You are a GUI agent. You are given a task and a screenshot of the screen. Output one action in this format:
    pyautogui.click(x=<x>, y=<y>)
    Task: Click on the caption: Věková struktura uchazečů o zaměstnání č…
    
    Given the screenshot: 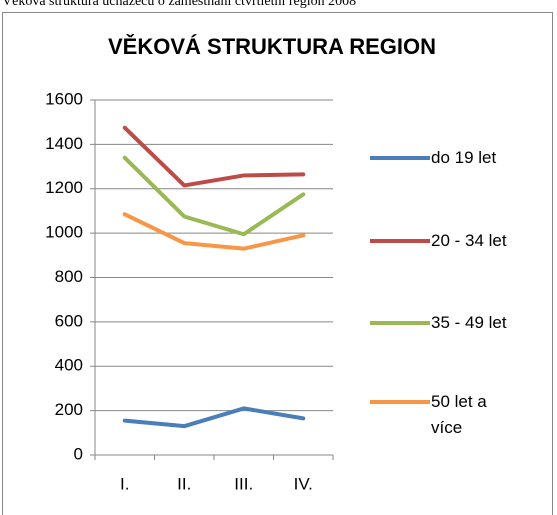 What is the action you would take?
    pyautogui.click(x=179, y=4)
    